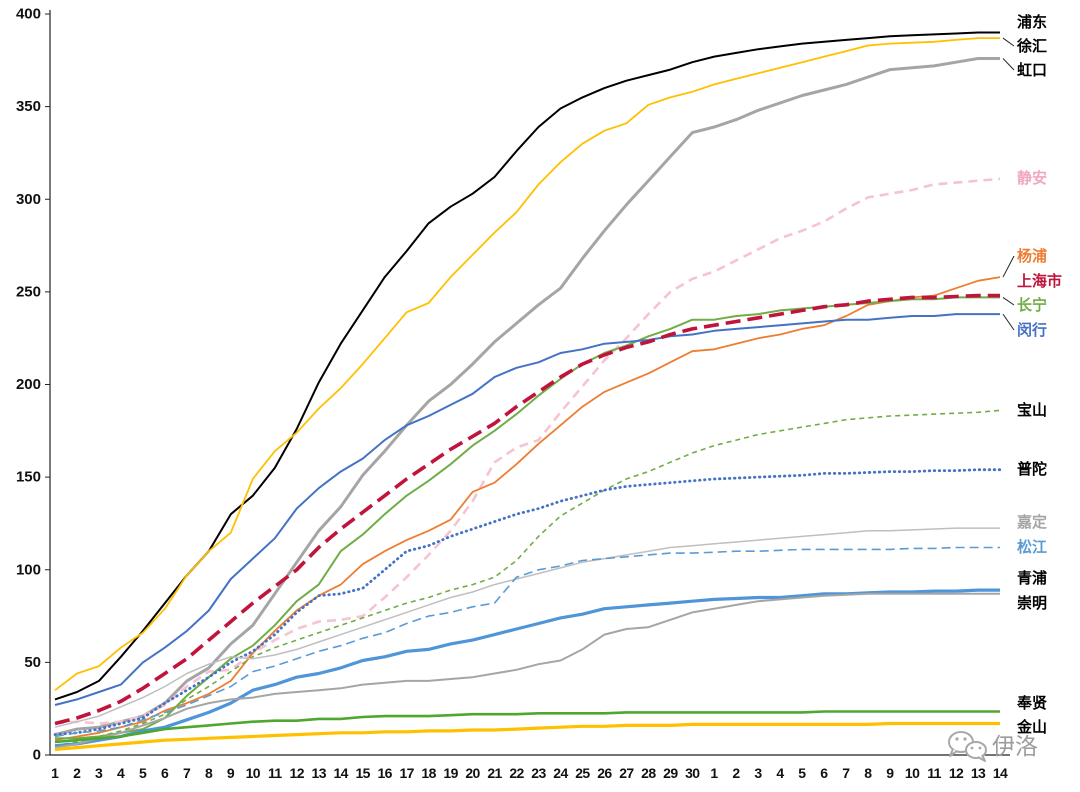 This screenshot has height=792, width=1080. What do you see at coordinates (1039, 281) in the screenshot?
I see `series-label-shanghai-city: 上海市` at bounding box center [1039, 281].